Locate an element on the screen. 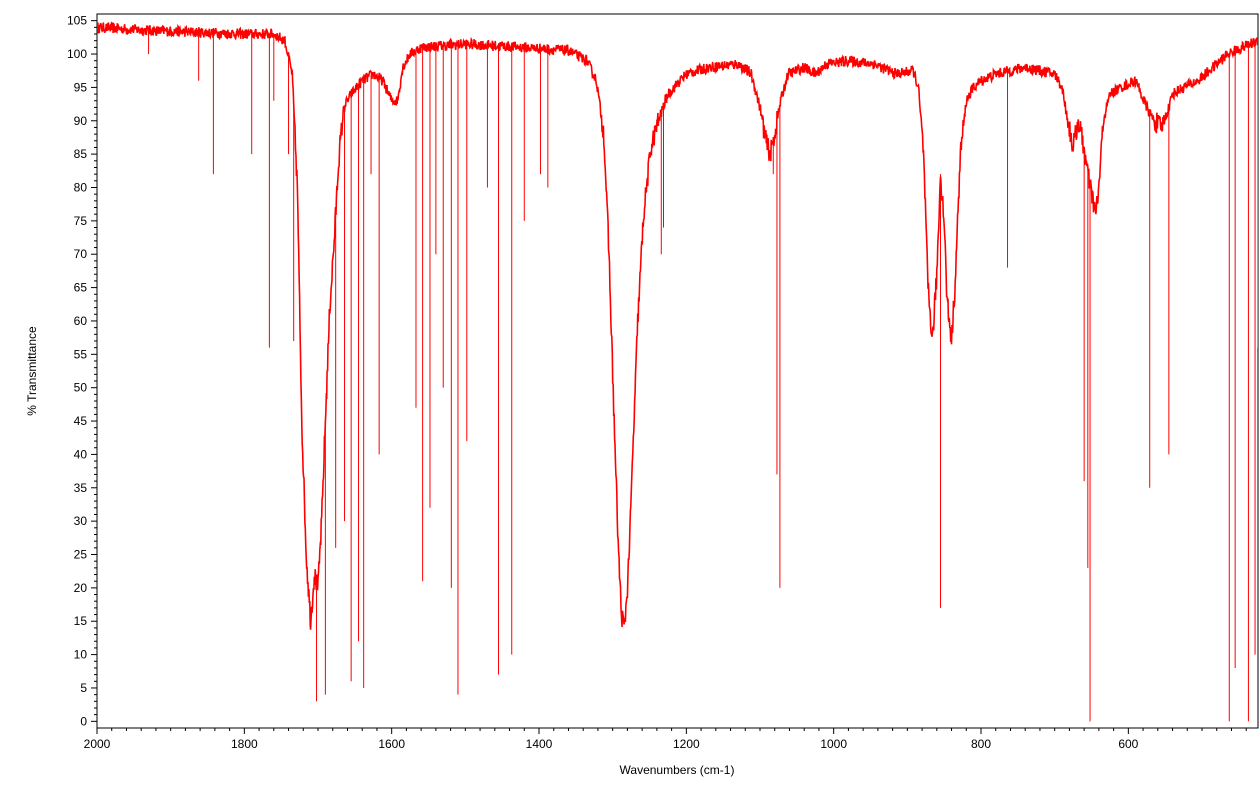 The width and height of the screenshot is (1259, 785). y-axis-label: % Transmittance is located at coordinates (32, 371).